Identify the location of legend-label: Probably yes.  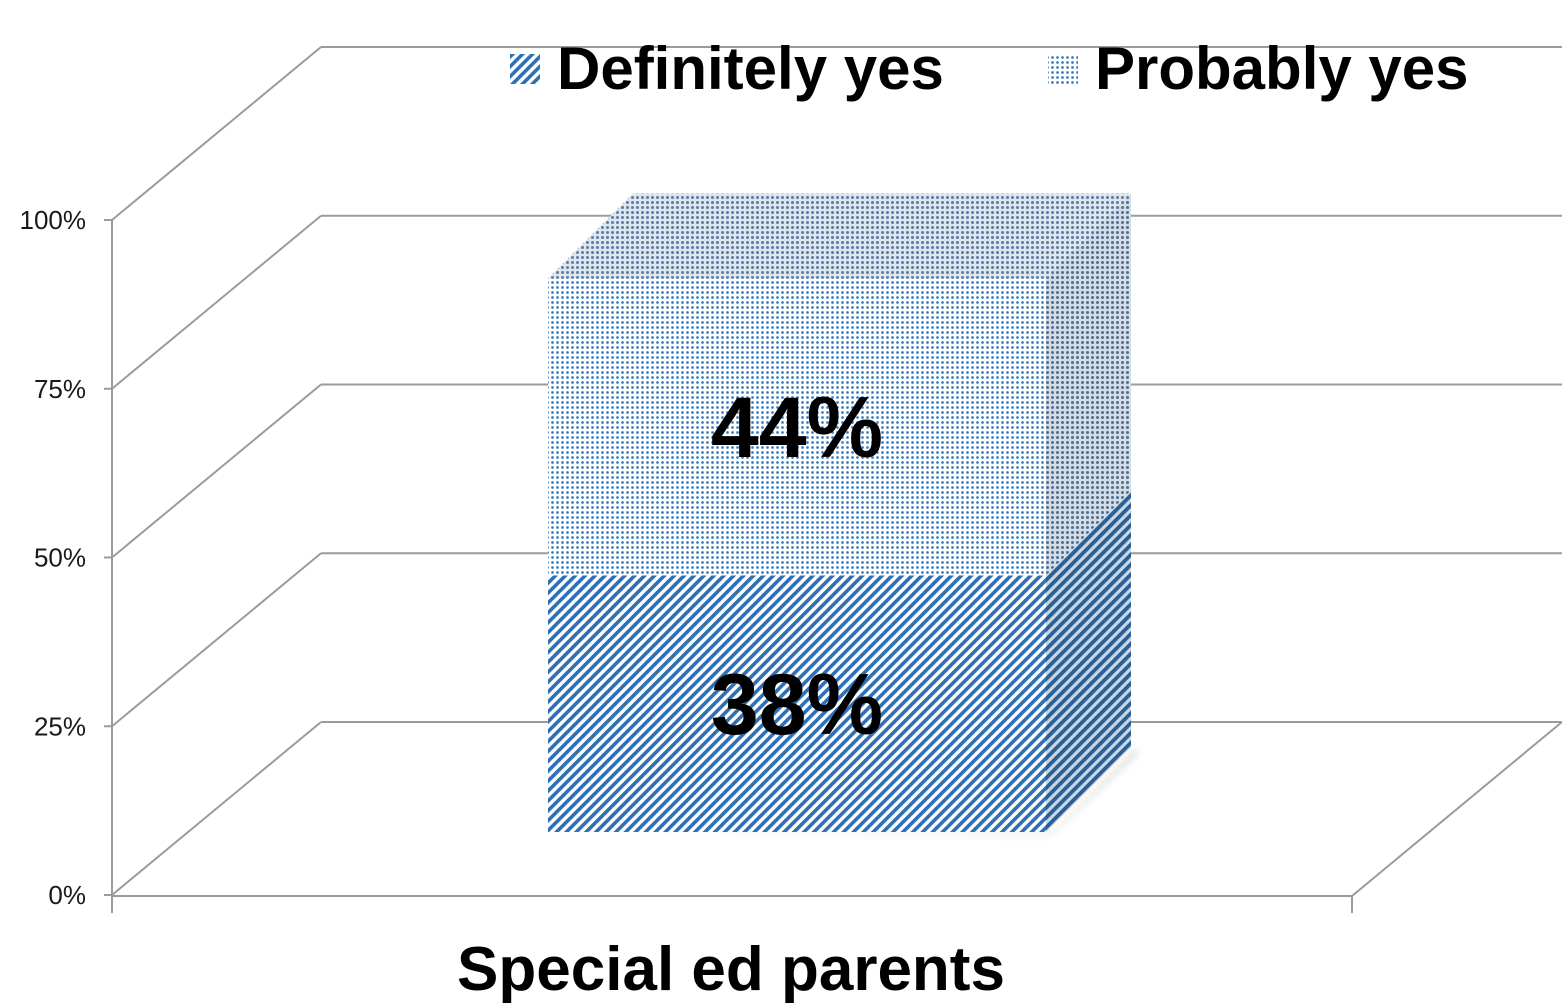
(1282, 68).